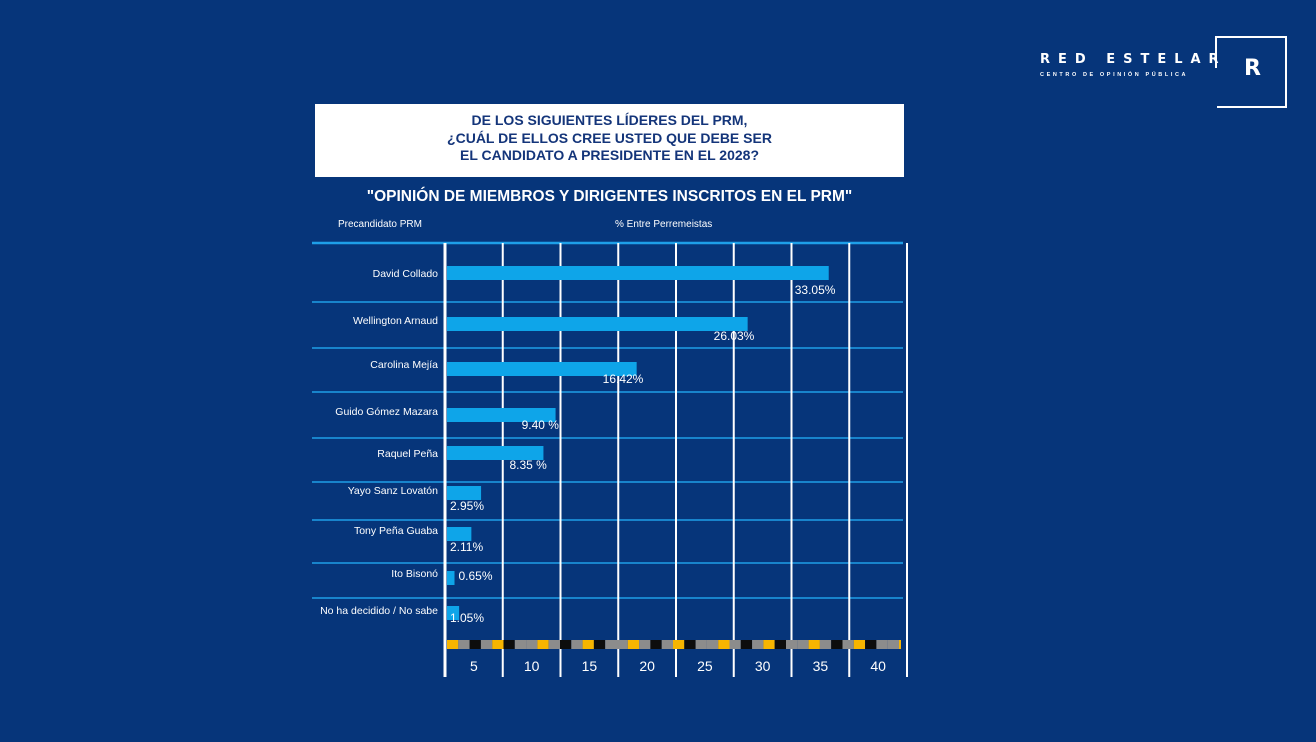  I want to click on x-tick-label: 25, so click(705, 666).